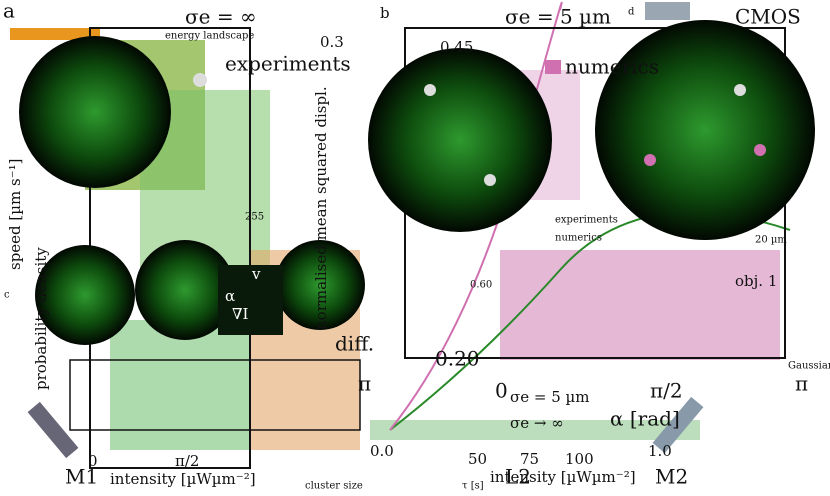  Describe the element at coordinates (15, 215) in the screenshot. I see `label: speed [µm s⁻¹]` at that location.